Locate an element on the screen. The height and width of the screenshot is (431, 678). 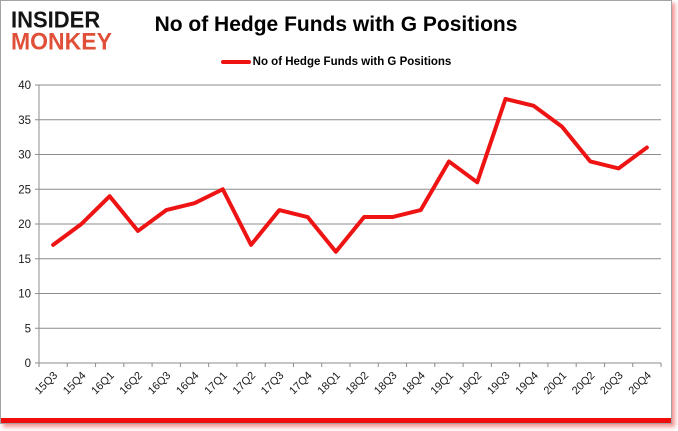
legend-series-label: No of Hedge Funds with G Positions is located at coordinates (352, 62).